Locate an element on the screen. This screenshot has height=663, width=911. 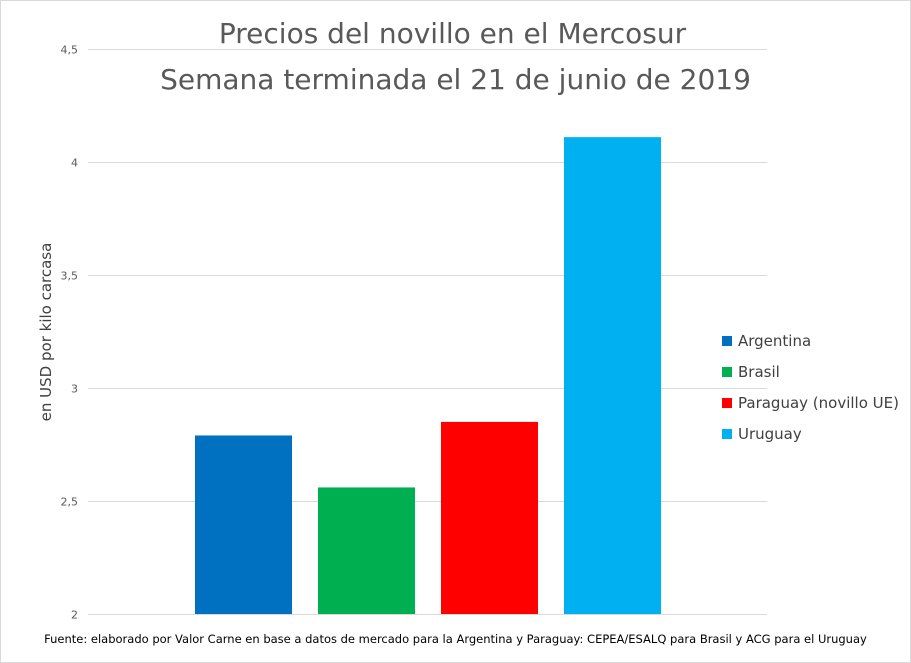
bar-argentina is located at coordinates (243, 524).